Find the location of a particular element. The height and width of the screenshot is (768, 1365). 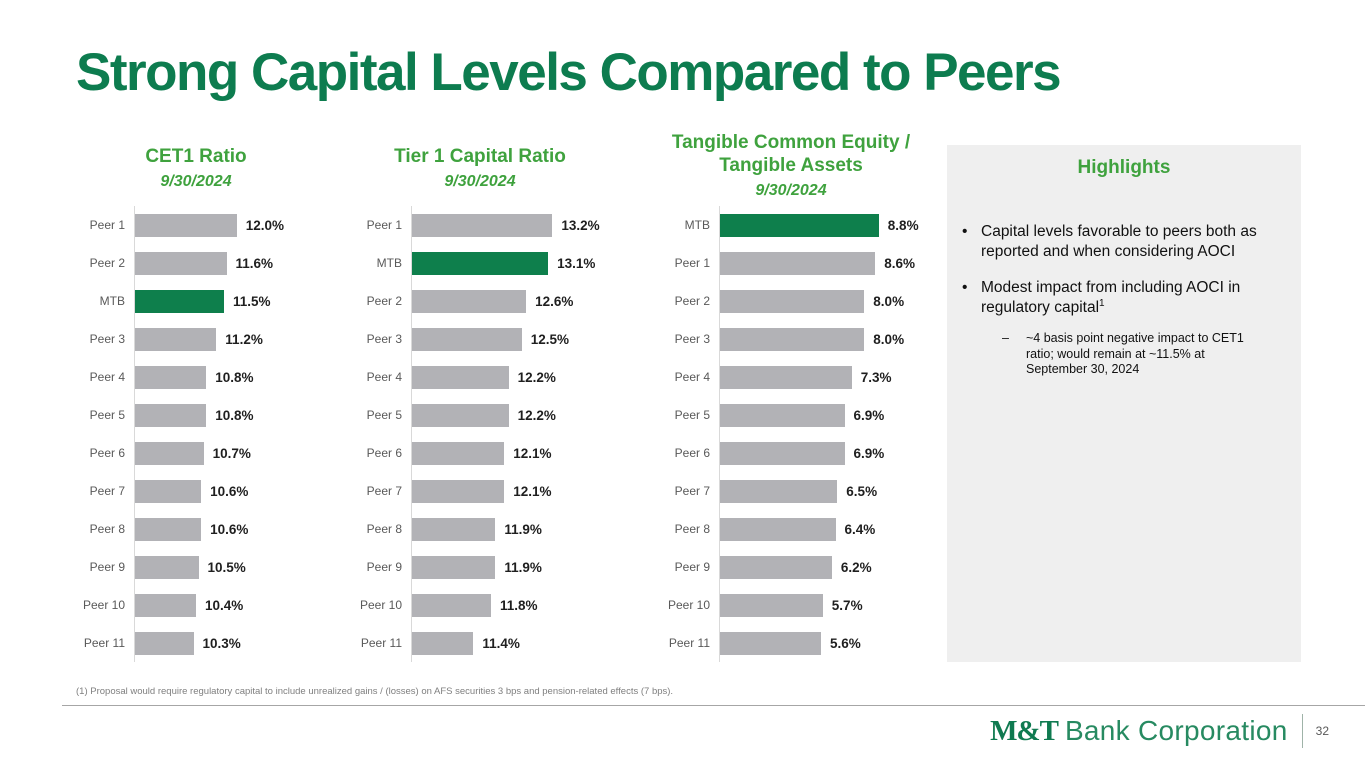

bar-track: 5.6% is located at coordinates (820, 643).